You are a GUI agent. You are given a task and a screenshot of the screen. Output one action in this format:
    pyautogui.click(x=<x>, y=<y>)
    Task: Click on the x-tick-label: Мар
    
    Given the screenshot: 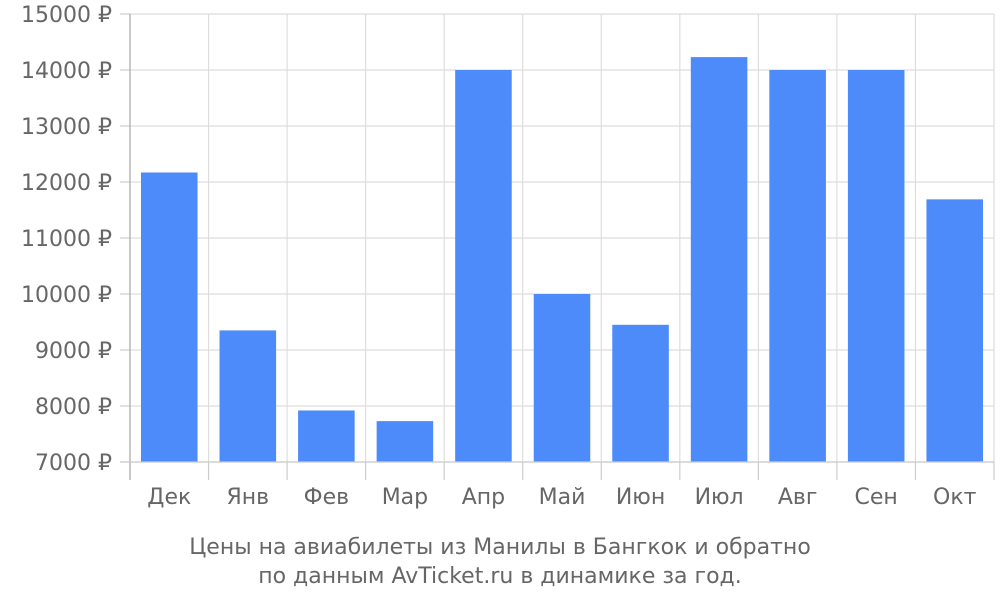 What is the action you would take?
    pyautogui.click(x=405, y=497)
    